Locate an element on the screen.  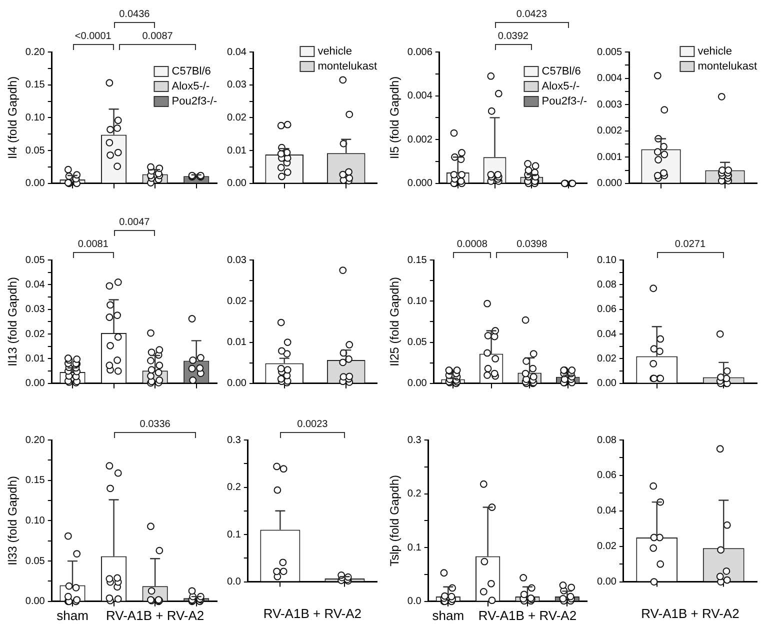
text: 0.0336 is located at coordinates (155, 424).